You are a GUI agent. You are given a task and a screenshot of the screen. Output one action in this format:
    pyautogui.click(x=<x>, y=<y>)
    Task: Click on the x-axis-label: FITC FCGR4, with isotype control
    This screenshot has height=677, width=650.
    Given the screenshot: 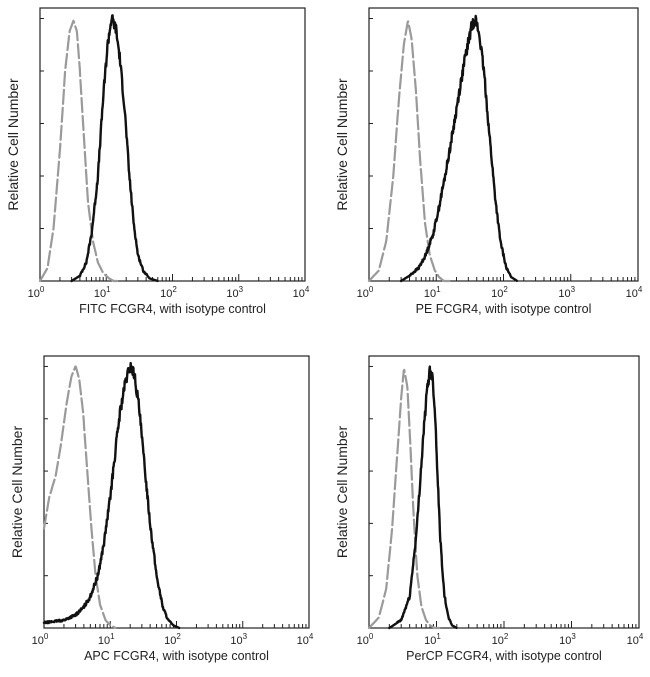 What is the action you would take?
    pyautogui.click(x=172, y=309)
    